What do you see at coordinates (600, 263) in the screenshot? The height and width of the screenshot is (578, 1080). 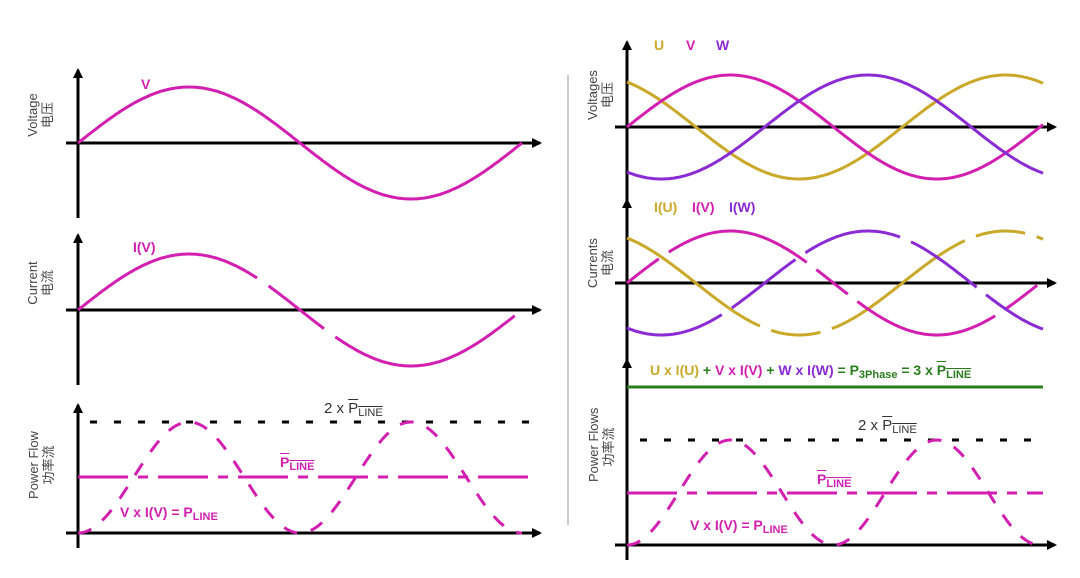 I see `right-current-ylabel: Currents 电流` at bounding box center [600, 263].